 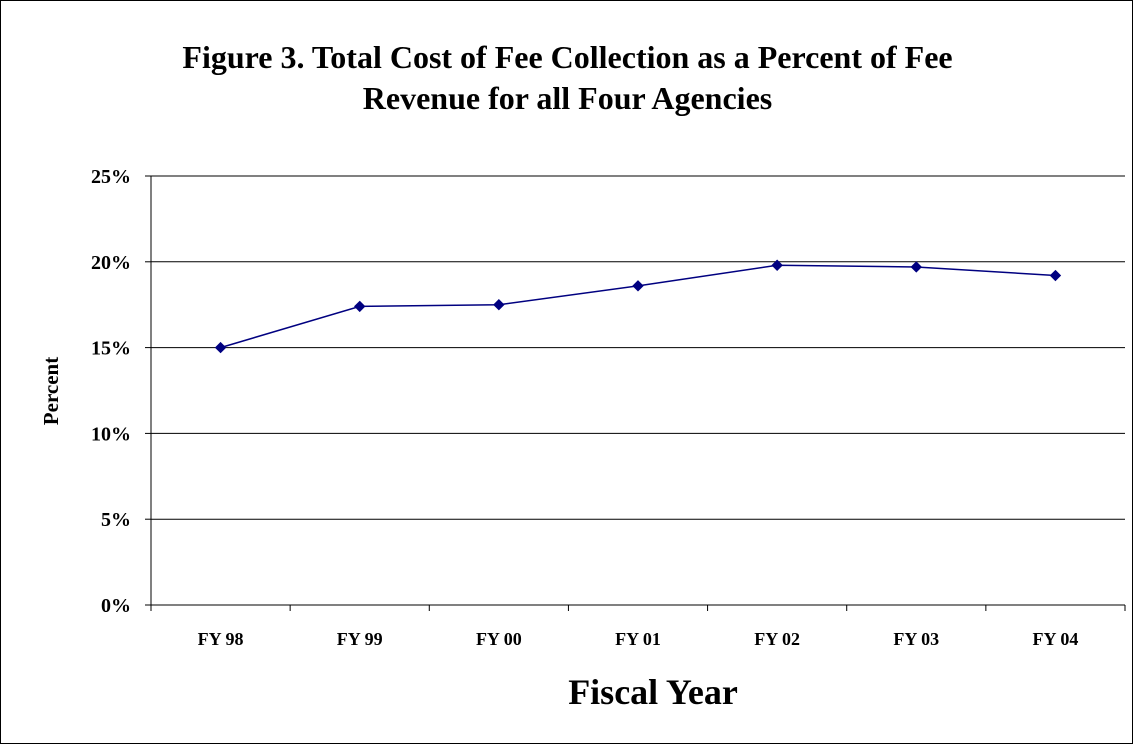 What do you see at coordinates (221, 639) in the screenshot?
I see `x-tick-label: FY 98` at bounding box center [221, 639].